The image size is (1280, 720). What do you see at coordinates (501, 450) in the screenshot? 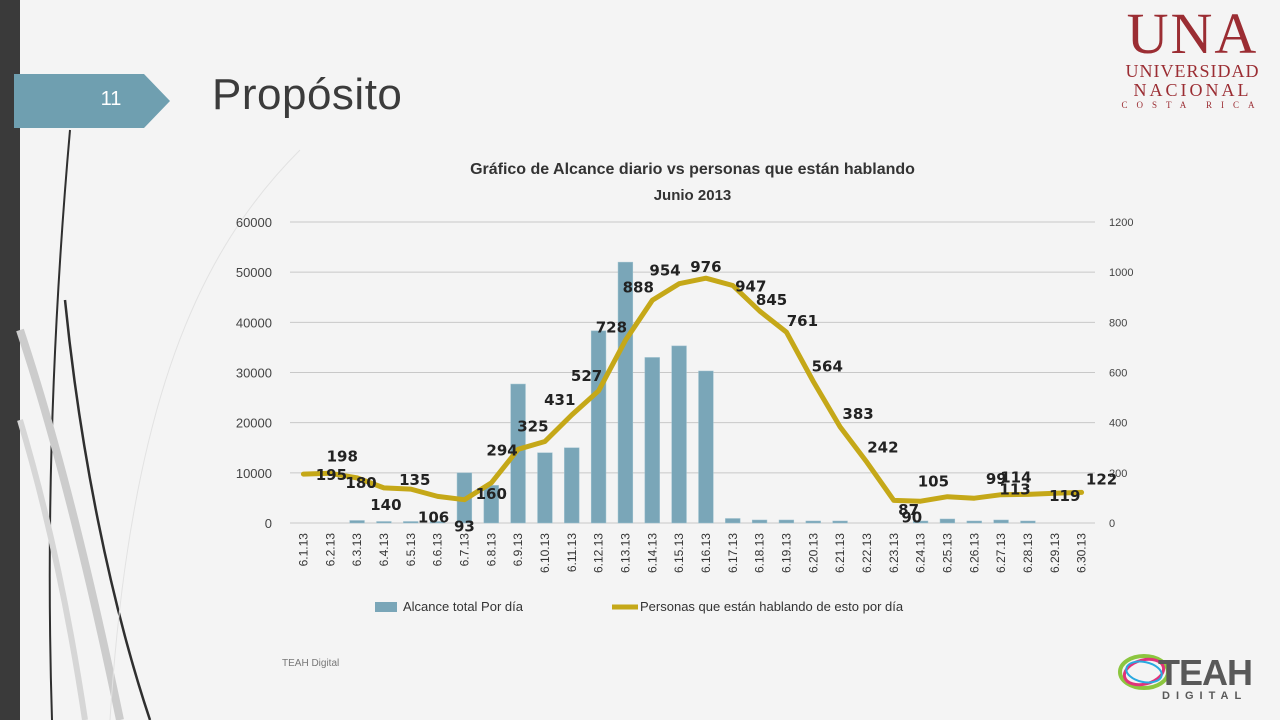
I see `line-data-label: 294` at bounding box center [501, 450].